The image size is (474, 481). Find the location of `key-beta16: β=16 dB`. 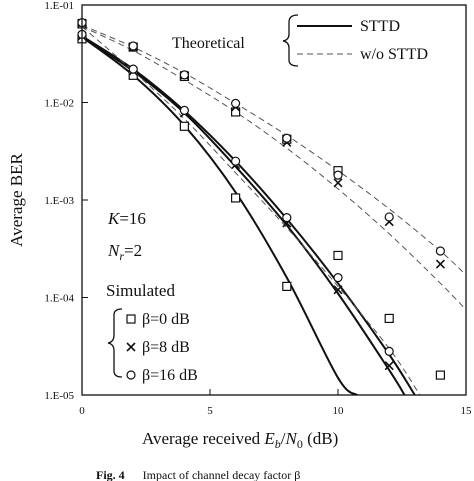

key-beta16: β=16 dB is located at coordinates (170, 375).